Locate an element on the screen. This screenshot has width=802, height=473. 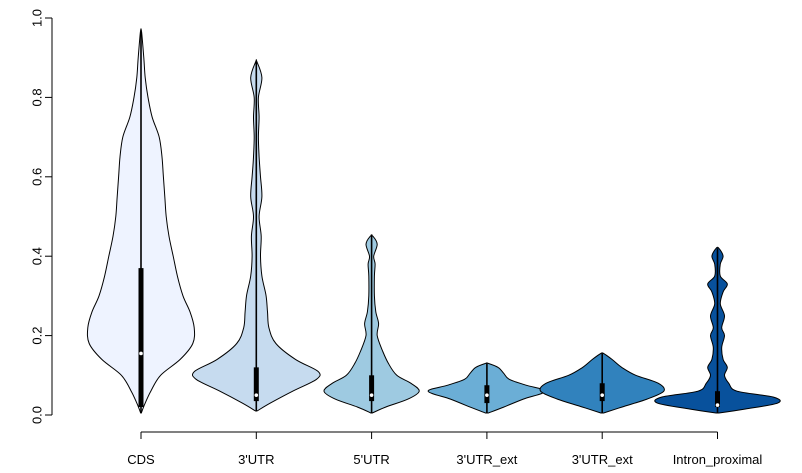
x-tick-label: Intron_proximal is located at coordinates (718, 459).